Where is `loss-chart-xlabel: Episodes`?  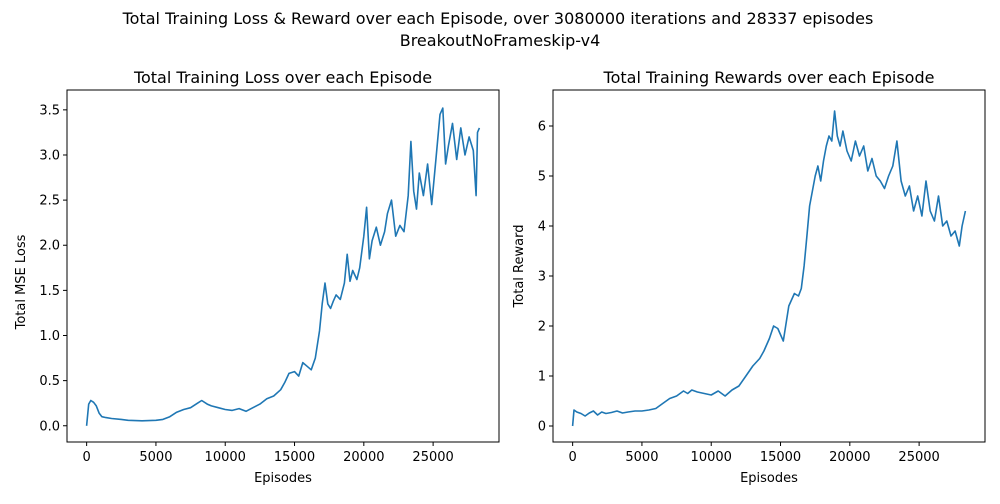 loss-chart-xlabel: Episodes is located at coordinates (283, 478).